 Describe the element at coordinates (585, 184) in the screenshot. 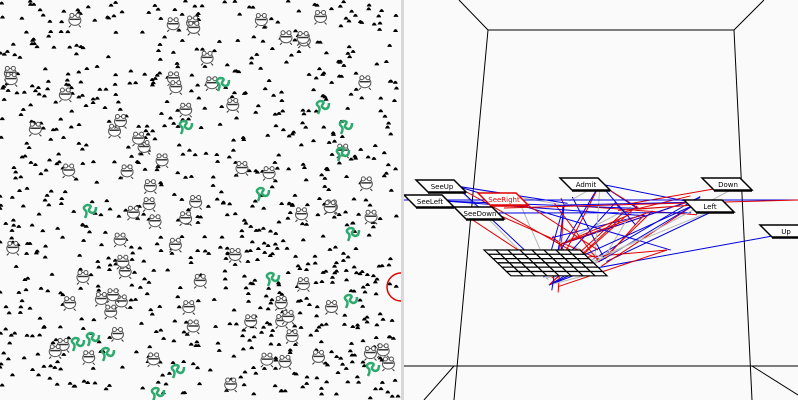

I see `node-admit: Admit` at that location.